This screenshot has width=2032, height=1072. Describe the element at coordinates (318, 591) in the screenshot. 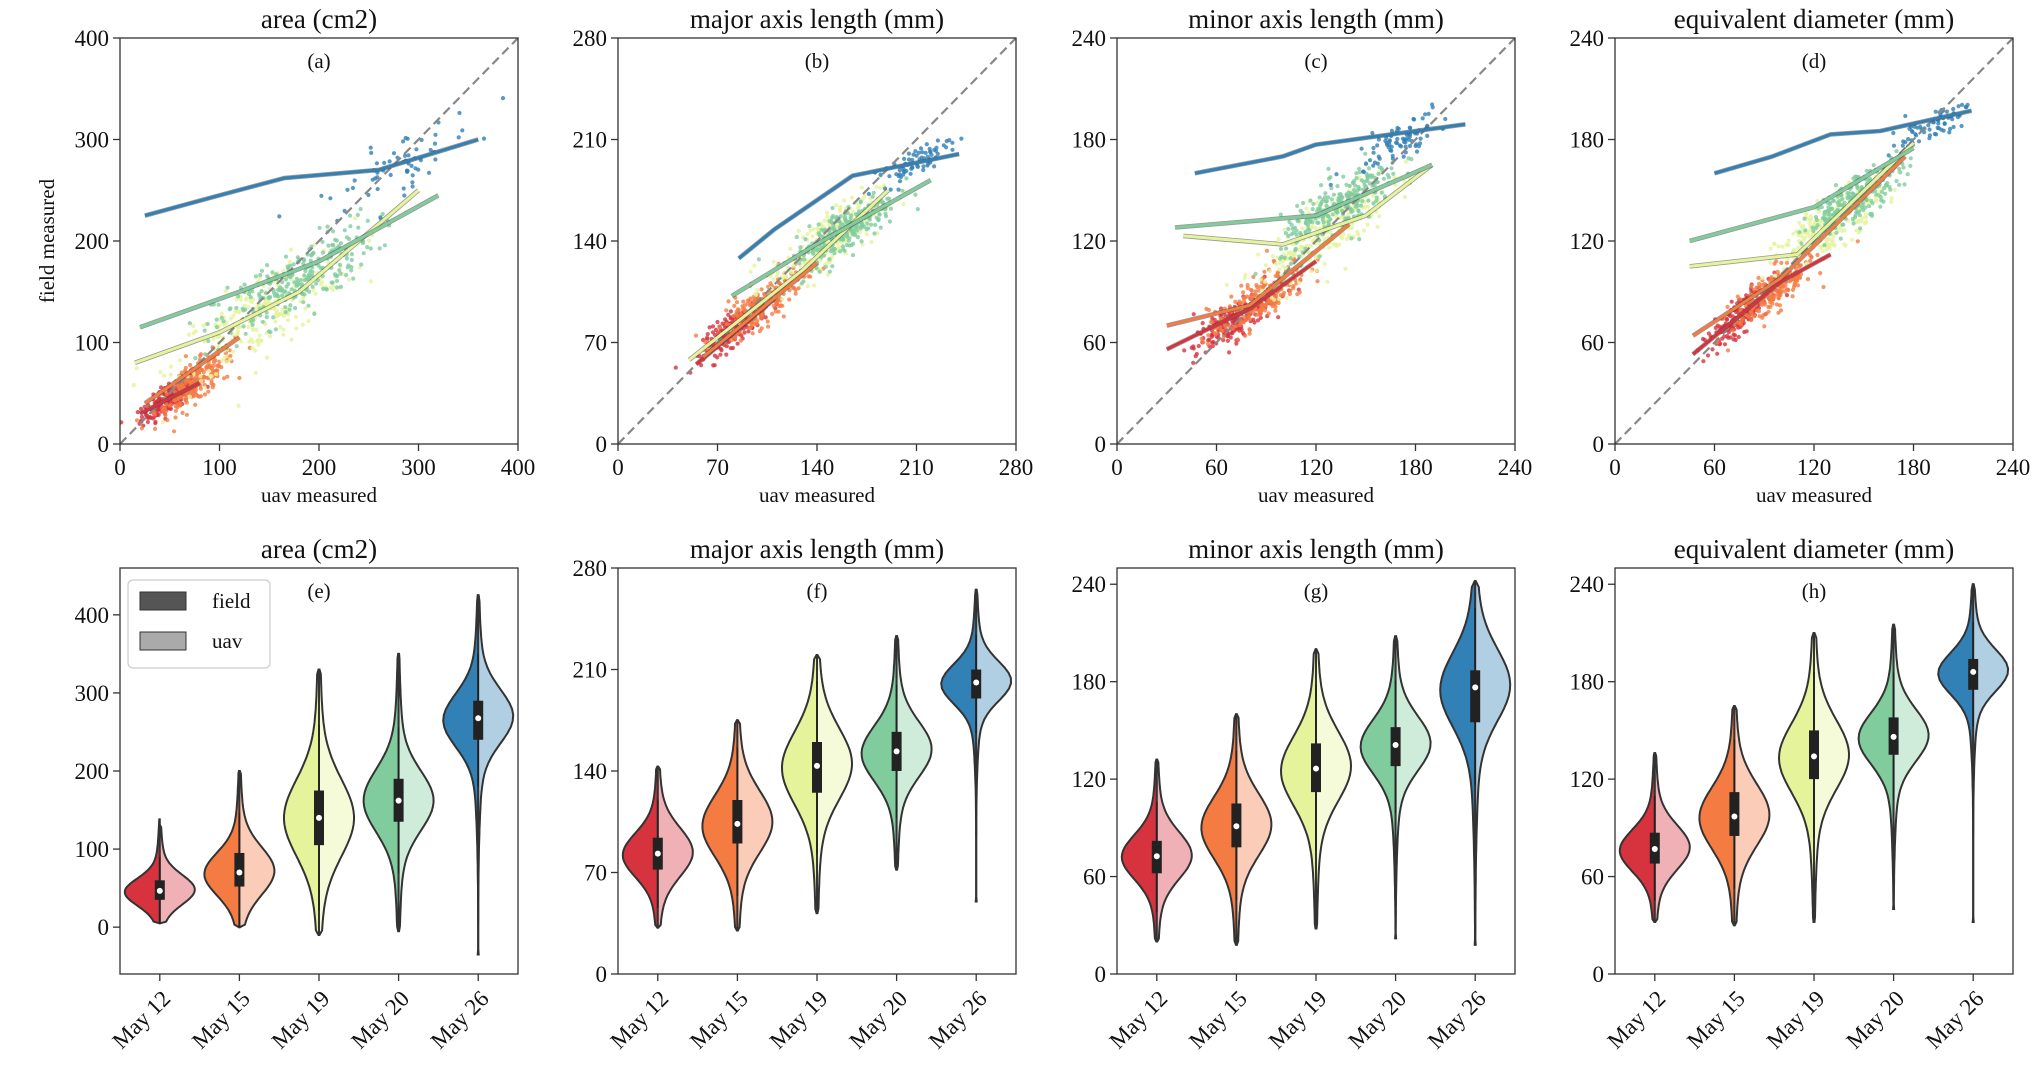

I see `panel-tag: (e)` at that location.